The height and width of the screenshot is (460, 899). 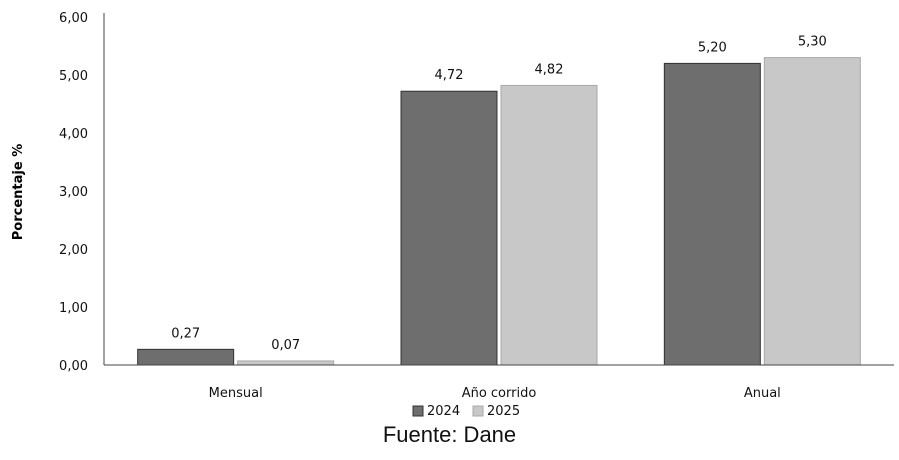 What do you see at coordinates (762, 393) in the screenshot?
I see `x-tick-label: Anual` at bounding box center [762, 393].